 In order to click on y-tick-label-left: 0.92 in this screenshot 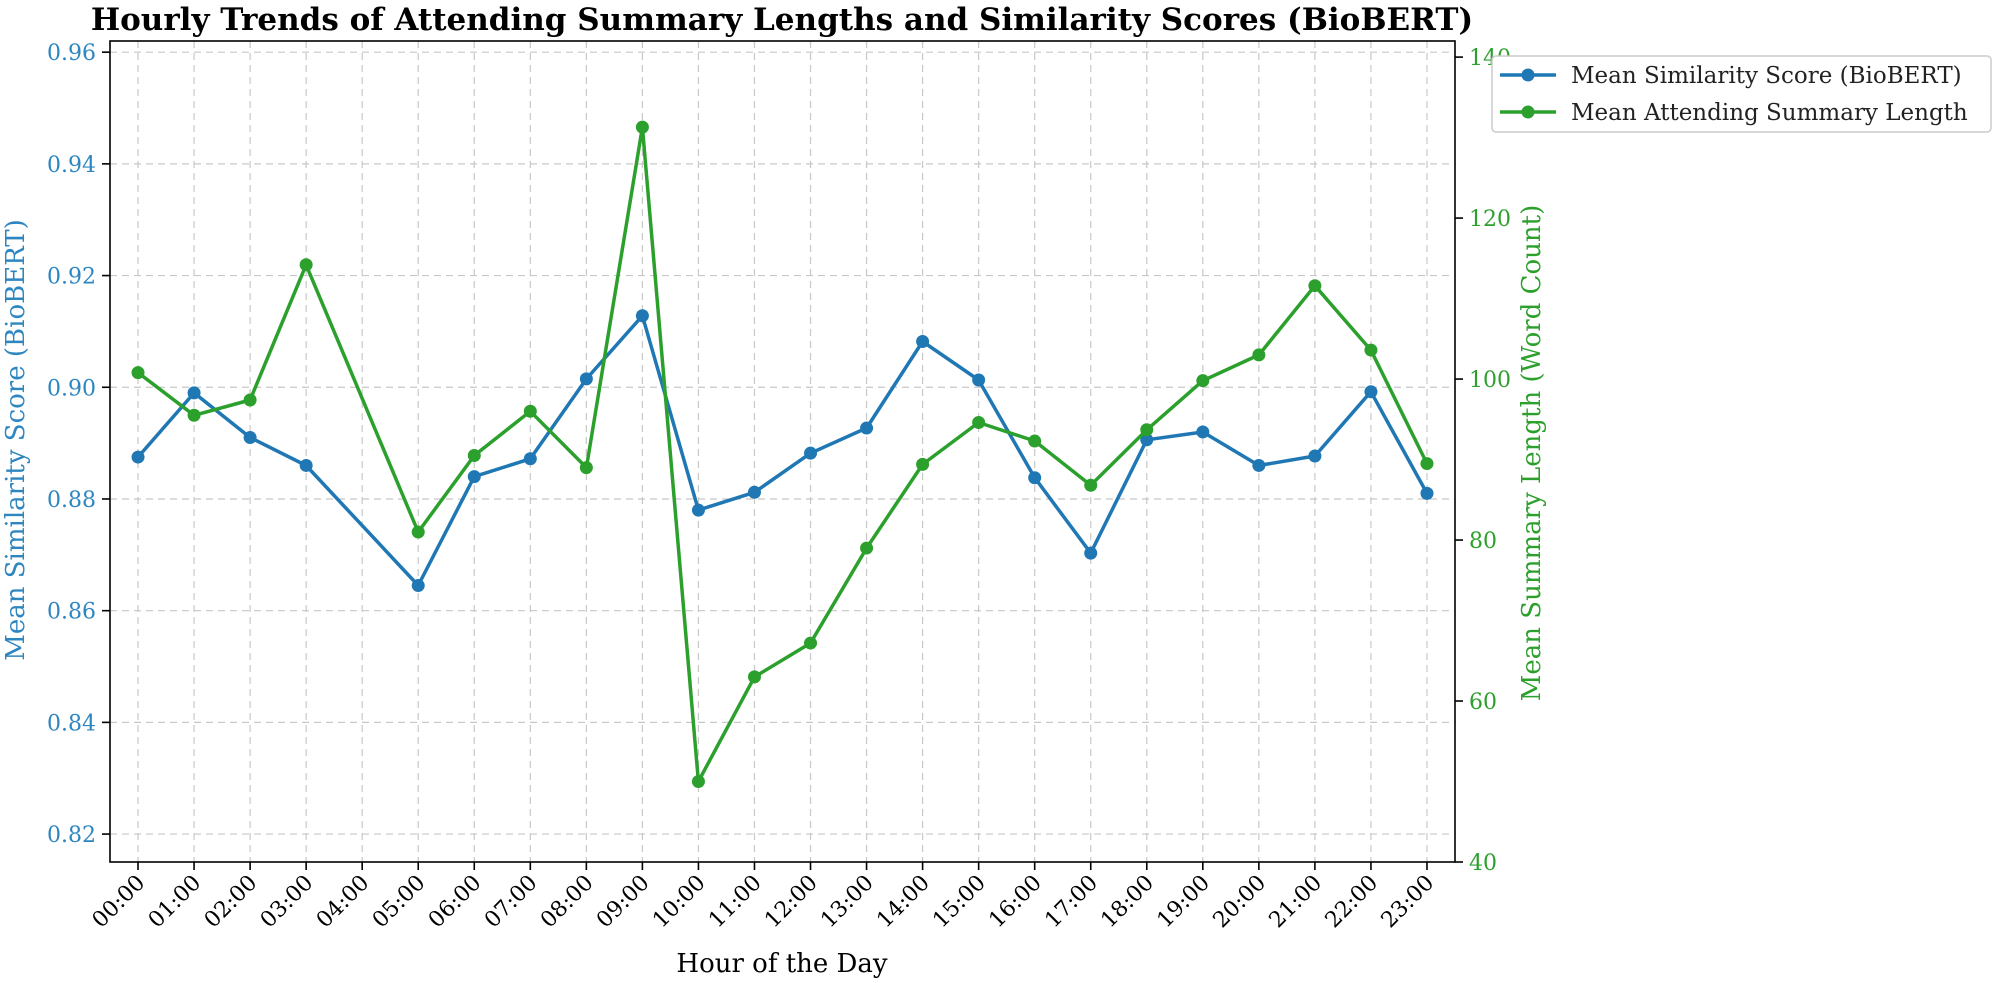, I will do `click(71, 277)`.